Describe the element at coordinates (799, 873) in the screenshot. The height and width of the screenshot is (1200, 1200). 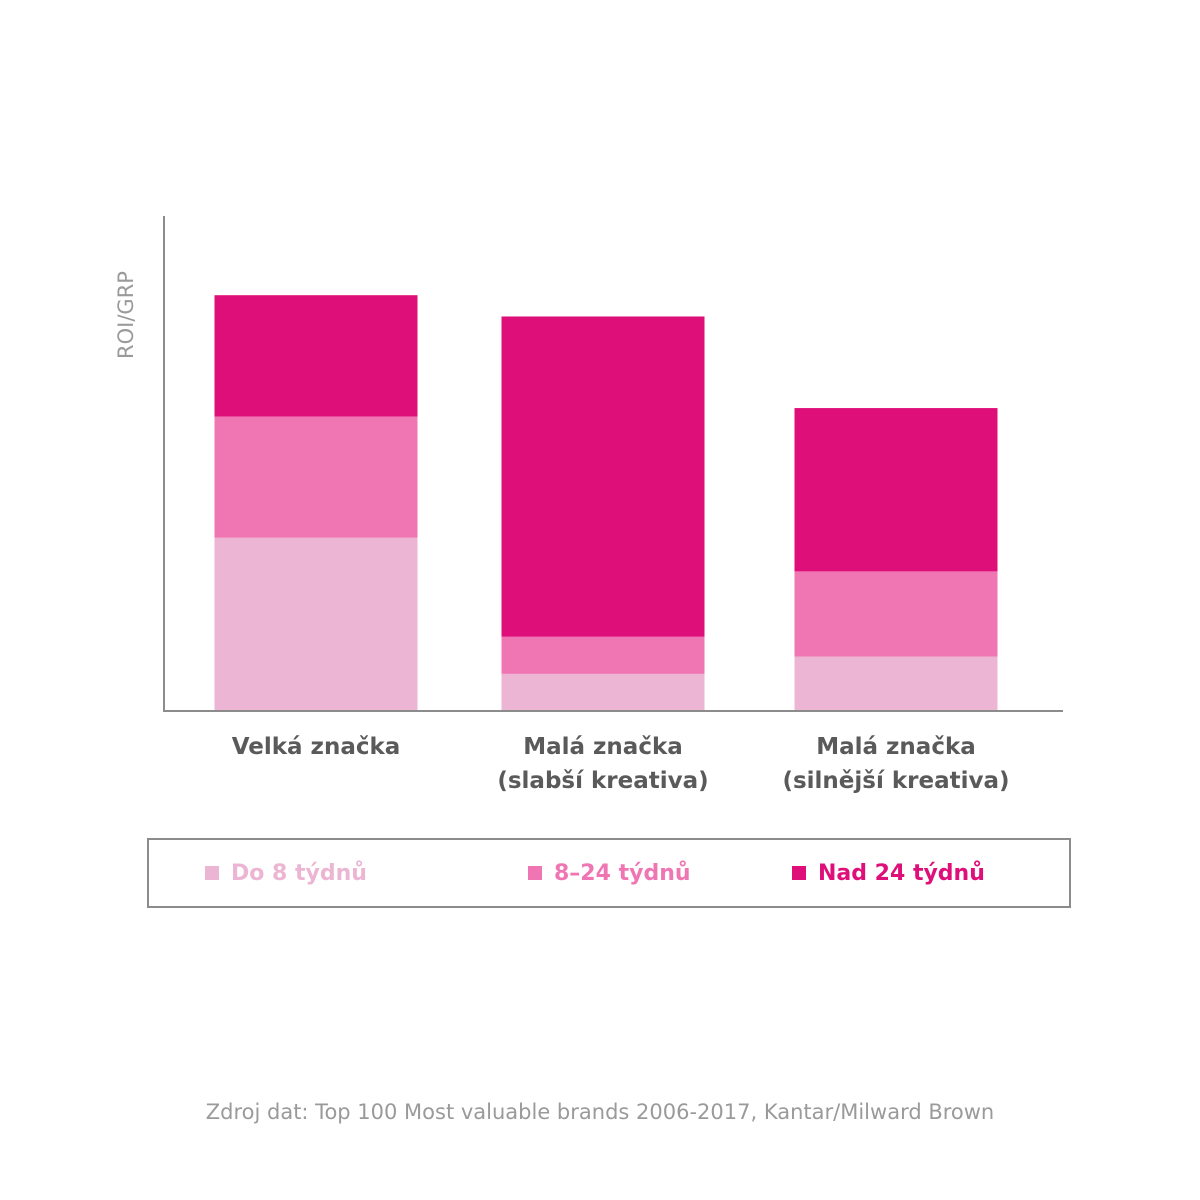
I see `legend-swatch-nad-24-tydnu` at that location.